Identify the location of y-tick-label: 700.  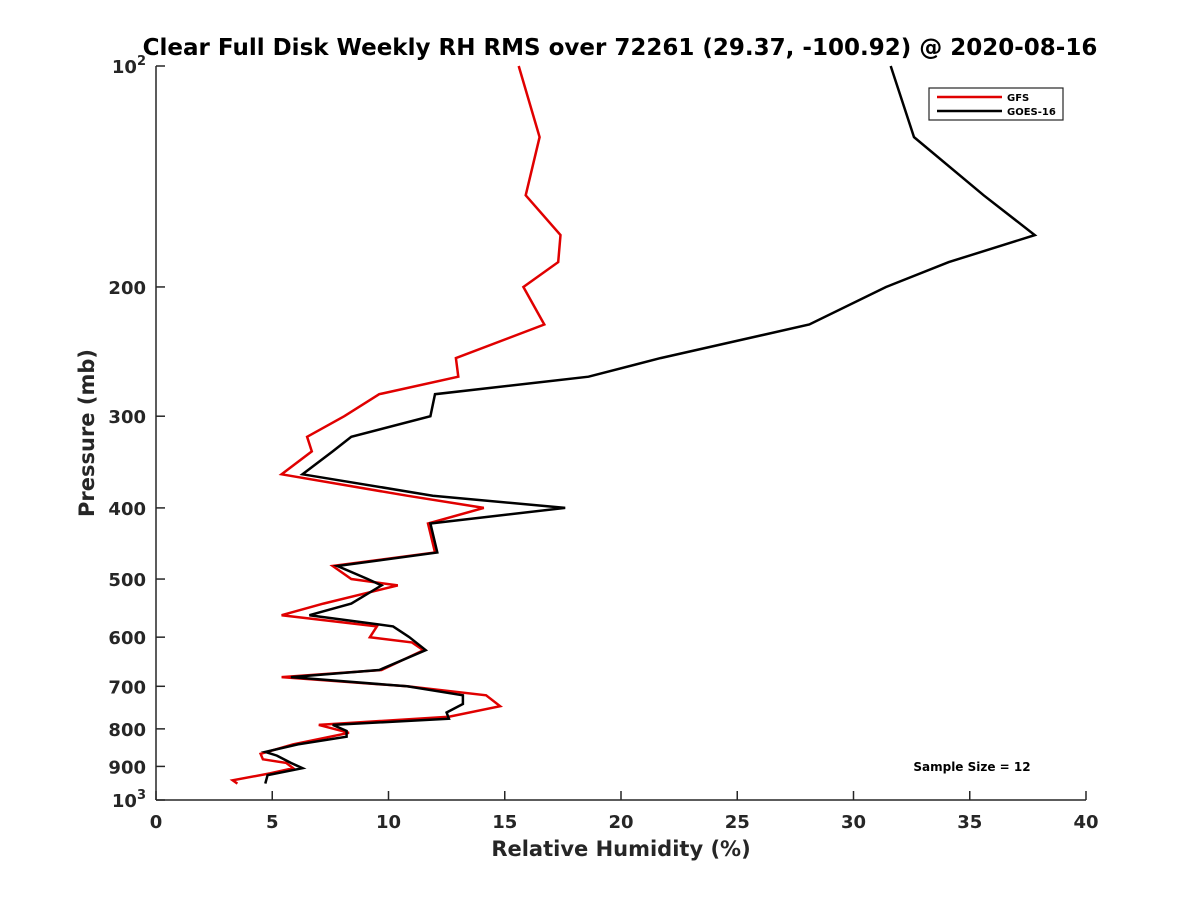
(127, 687).